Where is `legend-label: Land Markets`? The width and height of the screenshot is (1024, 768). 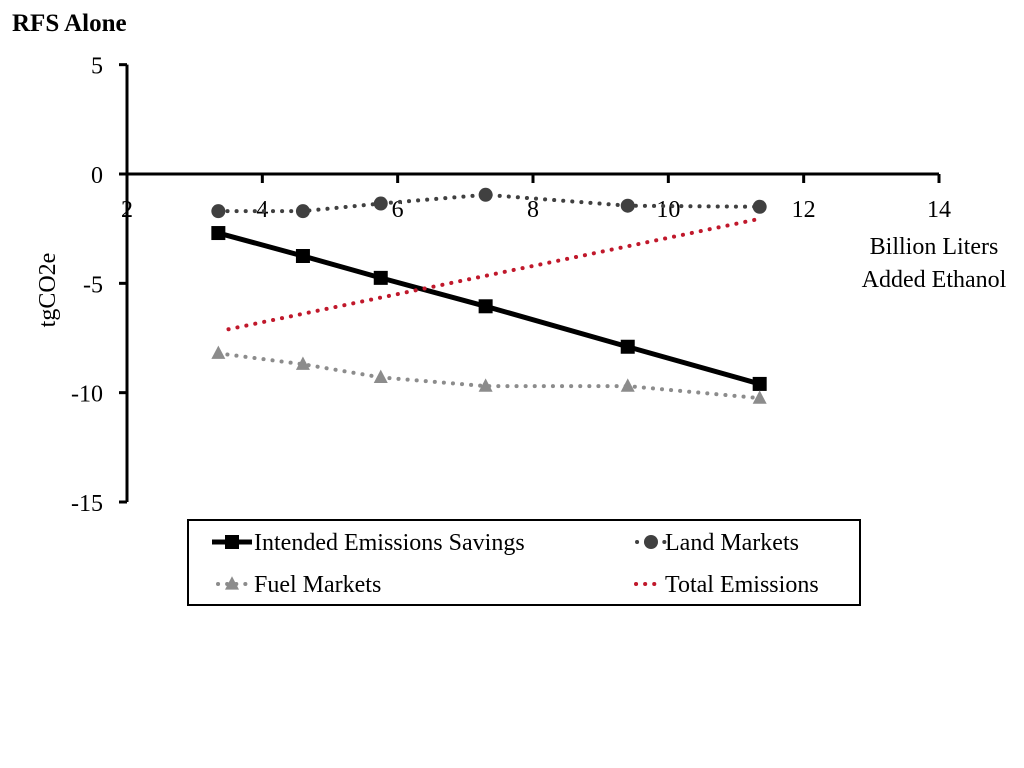
legend-label: Land Markets is located at coordinates (732, 543).